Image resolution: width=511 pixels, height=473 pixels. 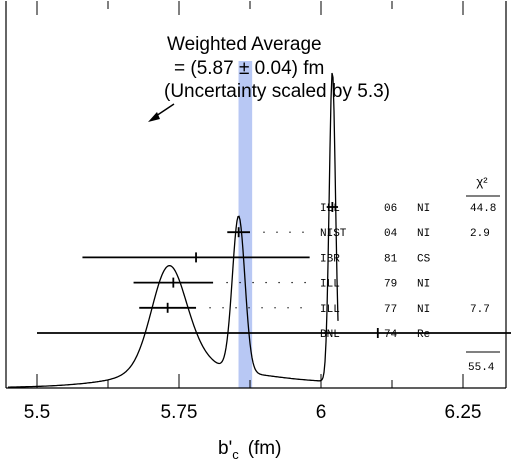 What do you see at coordinates (391, 234) in the screenshot?
I see `table-cell: 04` at bounding box center [391, 234].